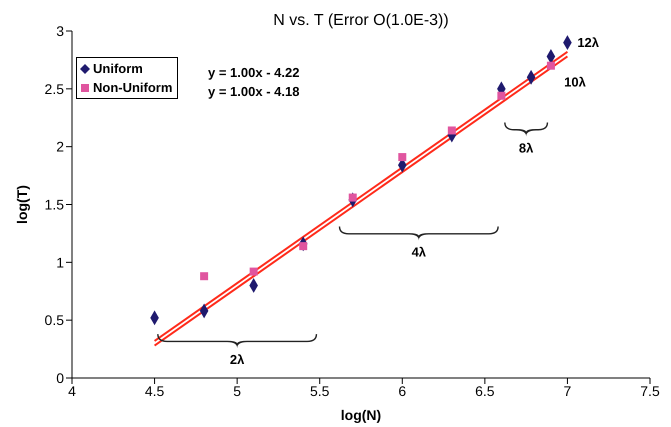  I want to click on annotation: 2λ, so click(238, 360).